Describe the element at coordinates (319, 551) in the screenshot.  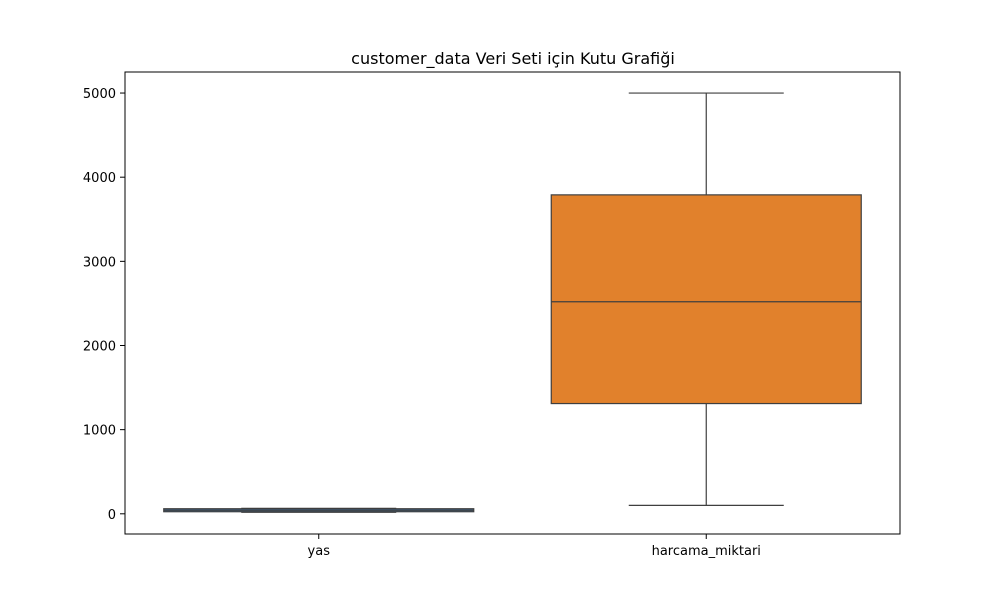
I see `x-tick-label: yas` at that location.